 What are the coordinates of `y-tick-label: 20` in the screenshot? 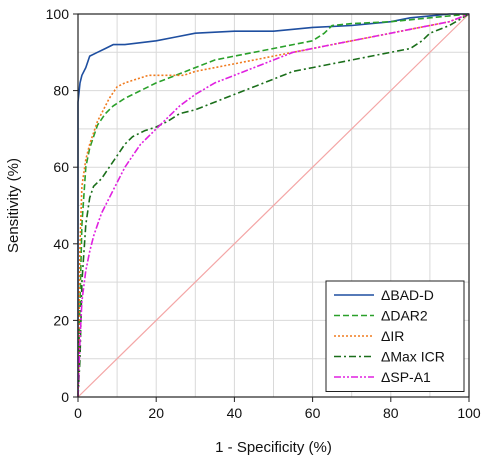 It's located at (61, 320).